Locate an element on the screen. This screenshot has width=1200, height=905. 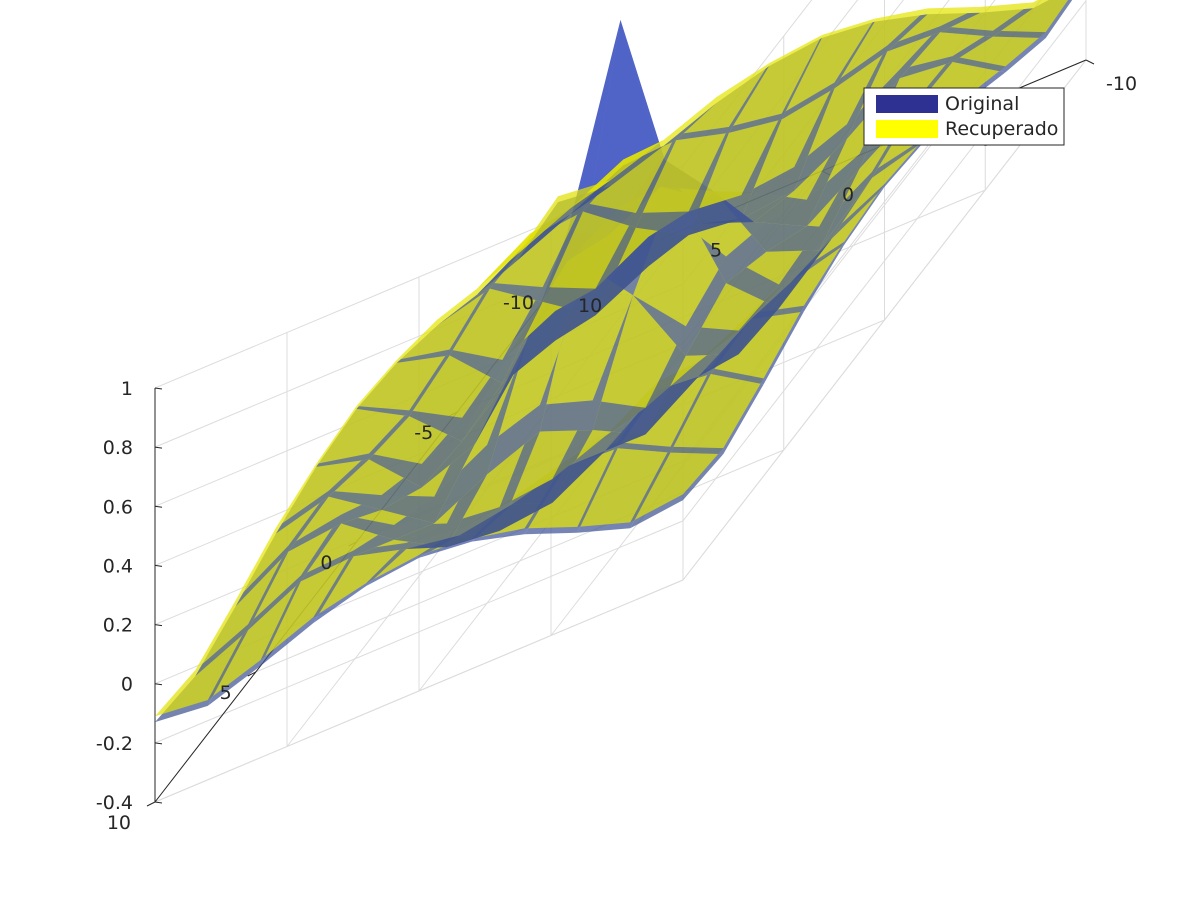
y-tick-label: -5 is located at coordinates (423, 433).